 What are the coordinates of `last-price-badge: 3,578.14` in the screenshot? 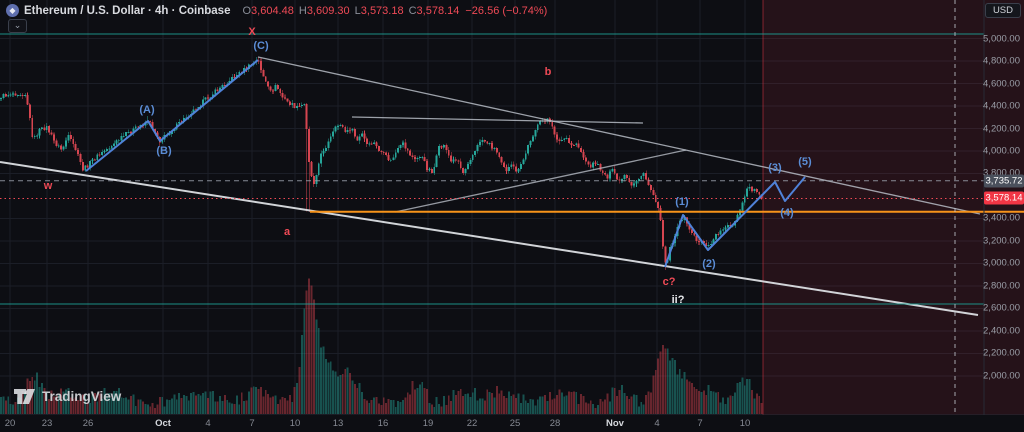 It's located at (1004, 198).